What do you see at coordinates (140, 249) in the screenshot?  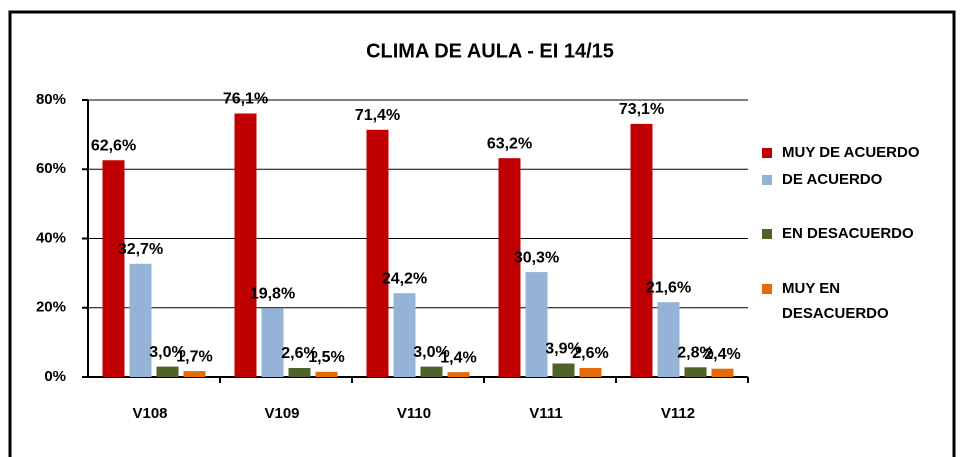 I see `data-label: 32,7%` at bounding box center [140, 249].